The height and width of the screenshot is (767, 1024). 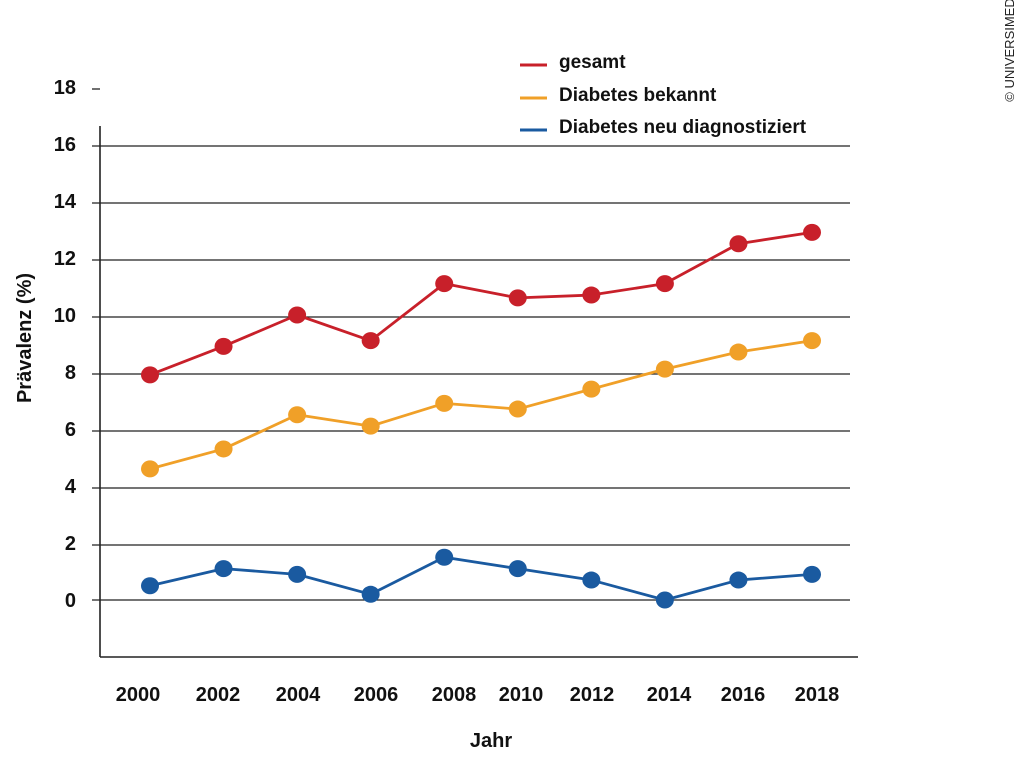 What do you see at coordinates (592, 695) in the screenshot?
I see `x-tick-label: 2012` at bounding box center [592, 695].